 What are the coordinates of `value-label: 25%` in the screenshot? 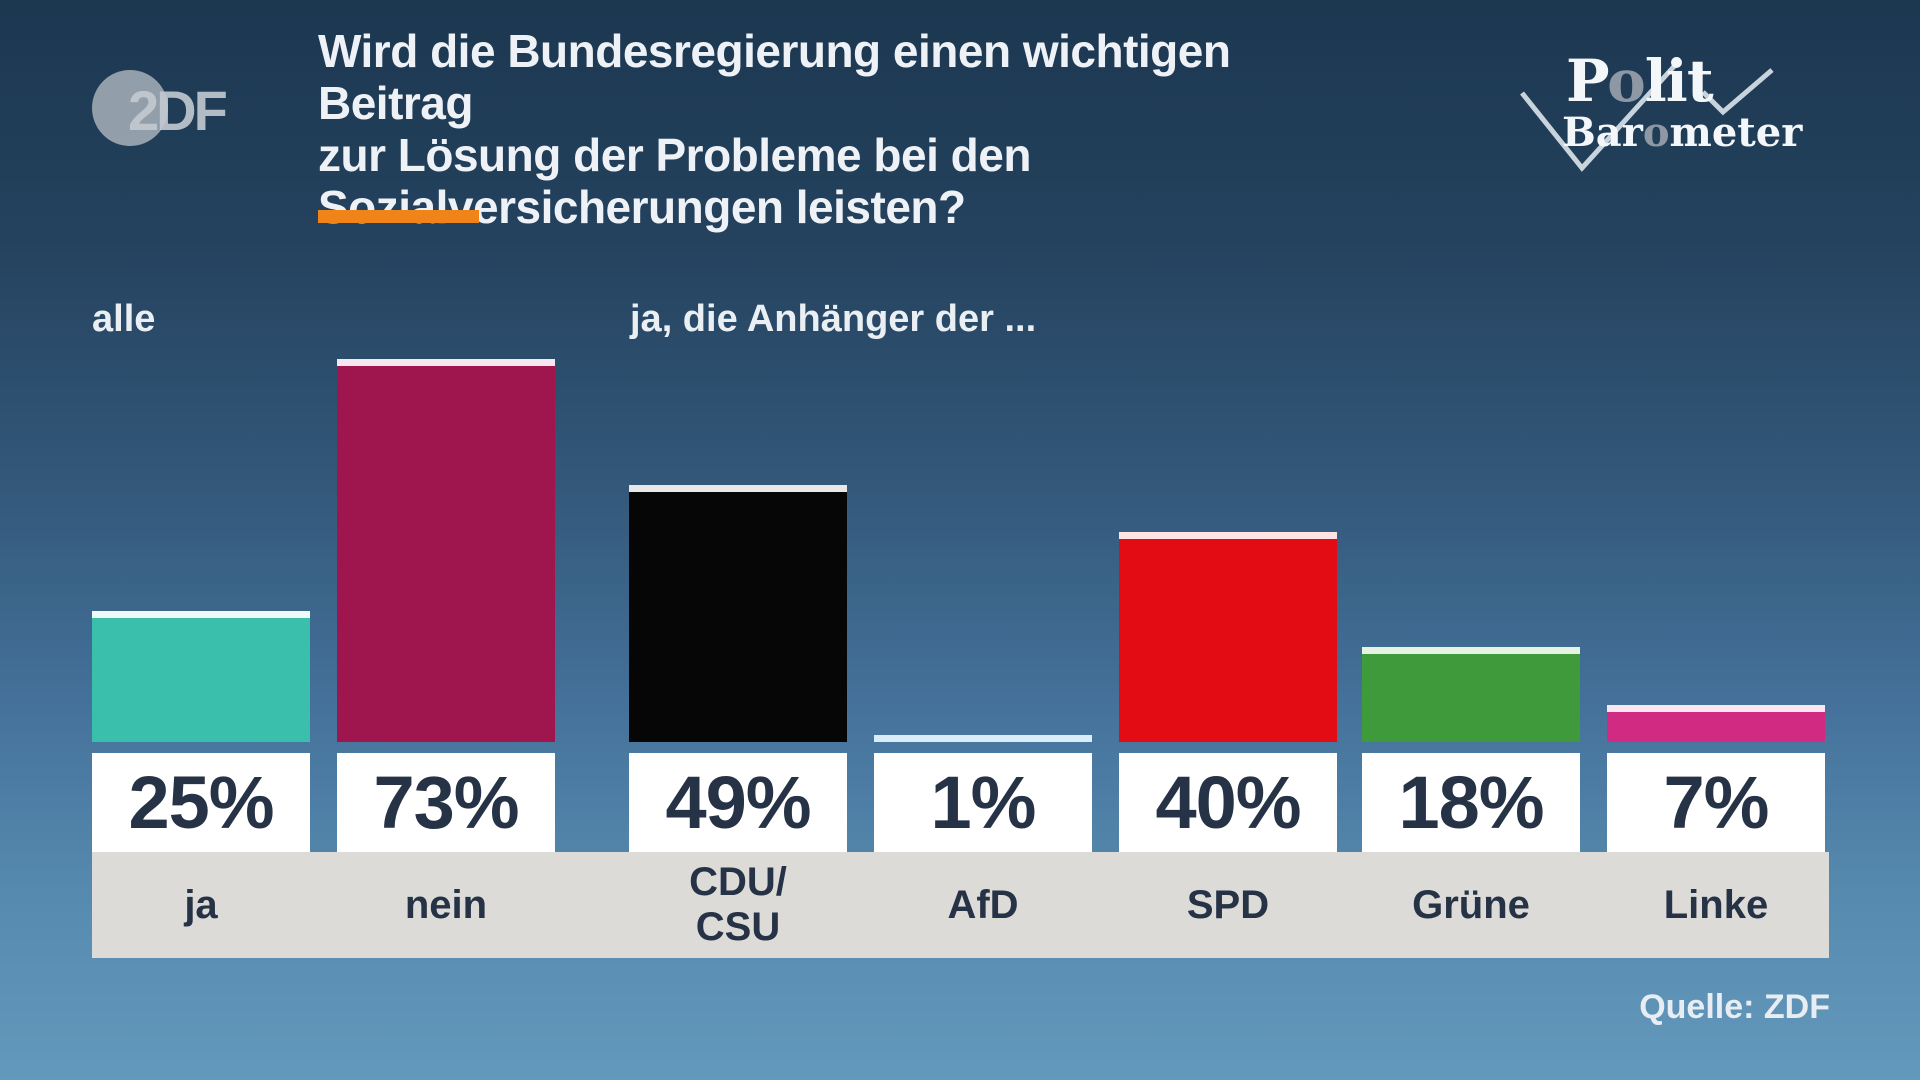 It's located at (201, 802).